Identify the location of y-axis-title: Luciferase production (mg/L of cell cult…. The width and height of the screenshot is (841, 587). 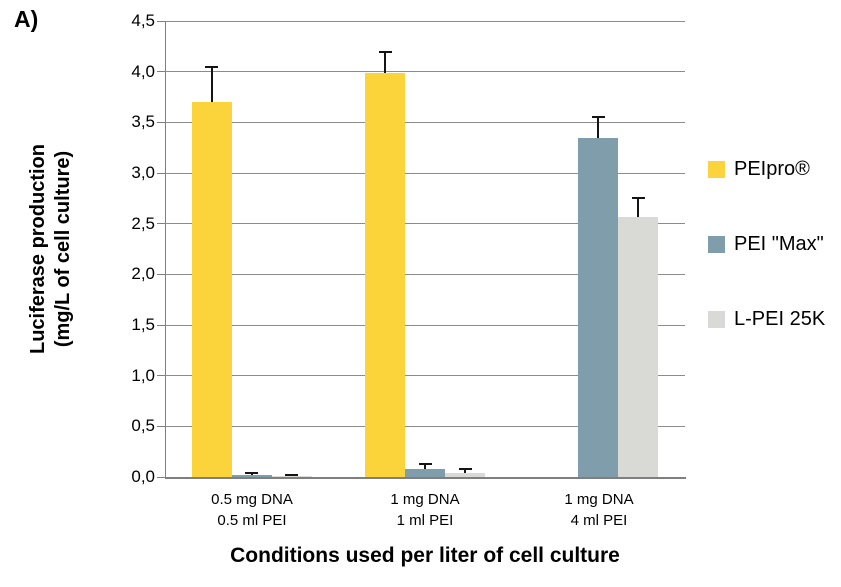
(52, 249).